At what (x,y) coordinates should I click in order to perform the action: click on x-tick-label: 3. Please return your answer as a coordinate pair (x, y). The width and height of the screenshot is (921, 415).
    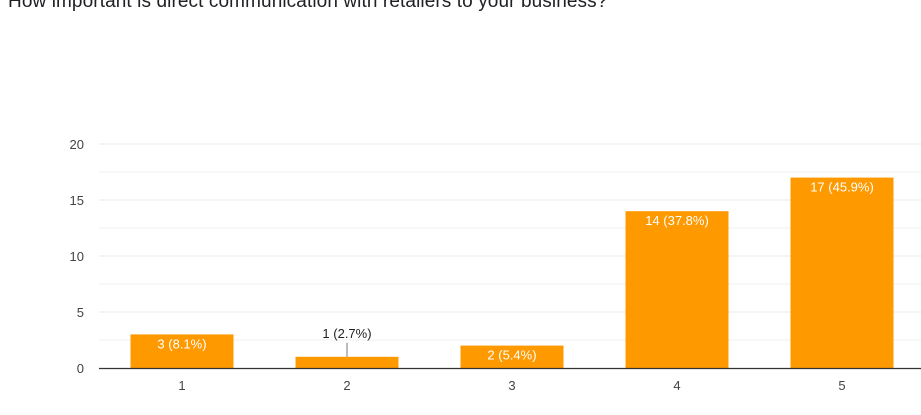
    Looking at the image, I should click on (511, 385).